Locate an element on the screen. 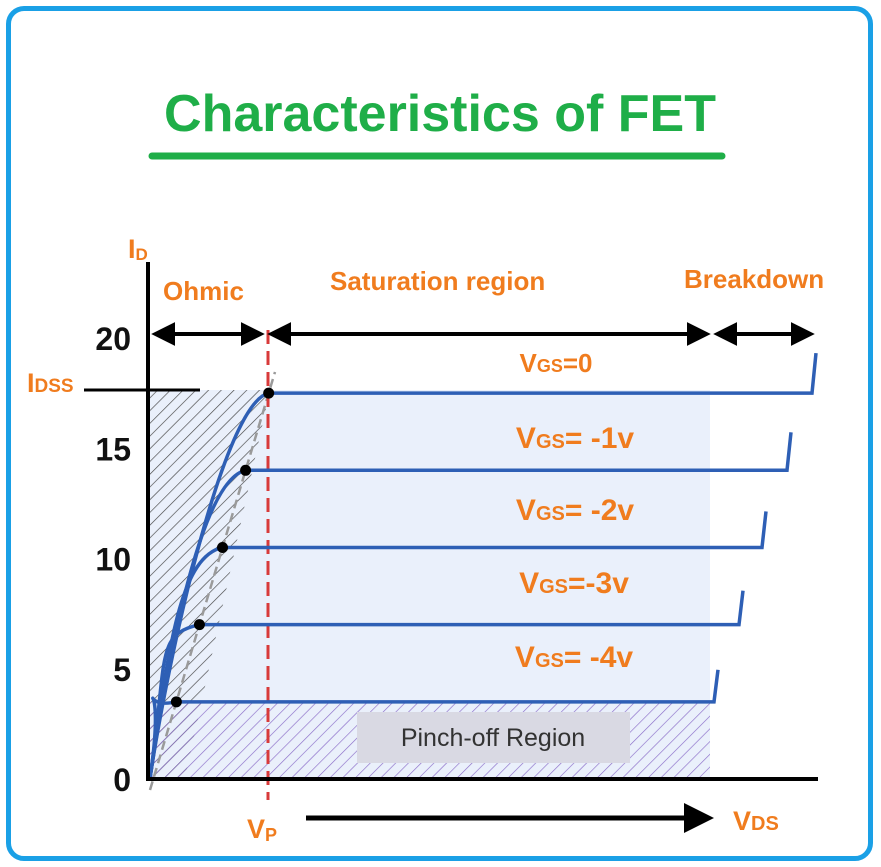  x-axis-label: VDS is located at coordinates (756, 821).